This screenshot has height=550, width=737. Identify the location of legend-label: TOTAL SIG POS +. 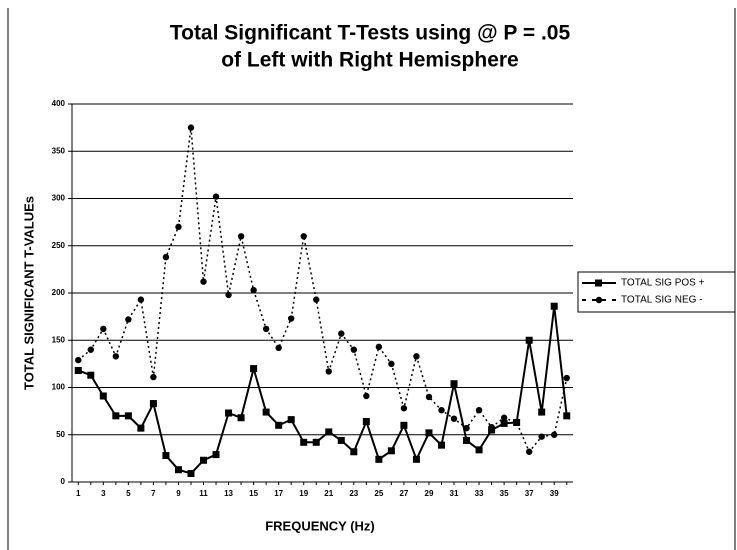
(663, 283).